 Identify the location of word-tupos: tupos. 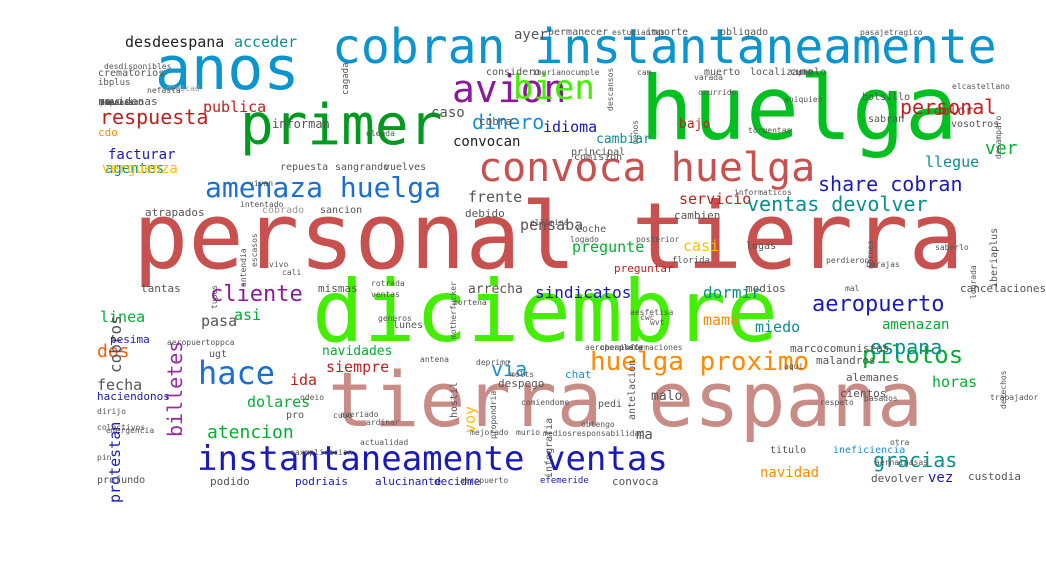
(214, 296).